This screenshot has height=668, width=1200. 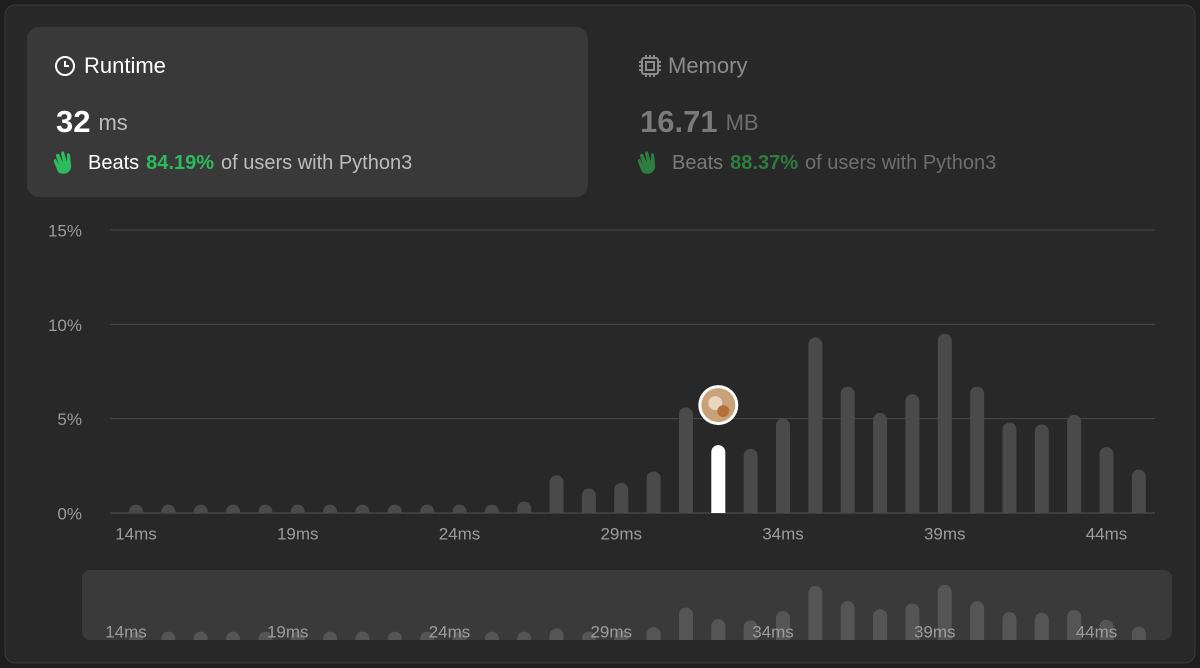 I want to click on runtime-card, so click(x=307, y=112).